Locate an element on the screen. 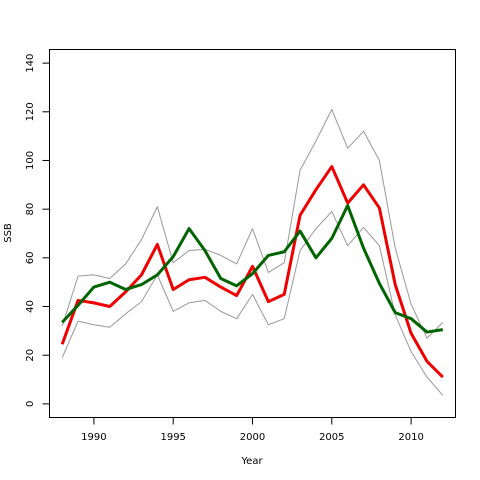 The width and height of the screenshot is (480, 480). y-tick-label: 0 is located at coordinates (30, 404).